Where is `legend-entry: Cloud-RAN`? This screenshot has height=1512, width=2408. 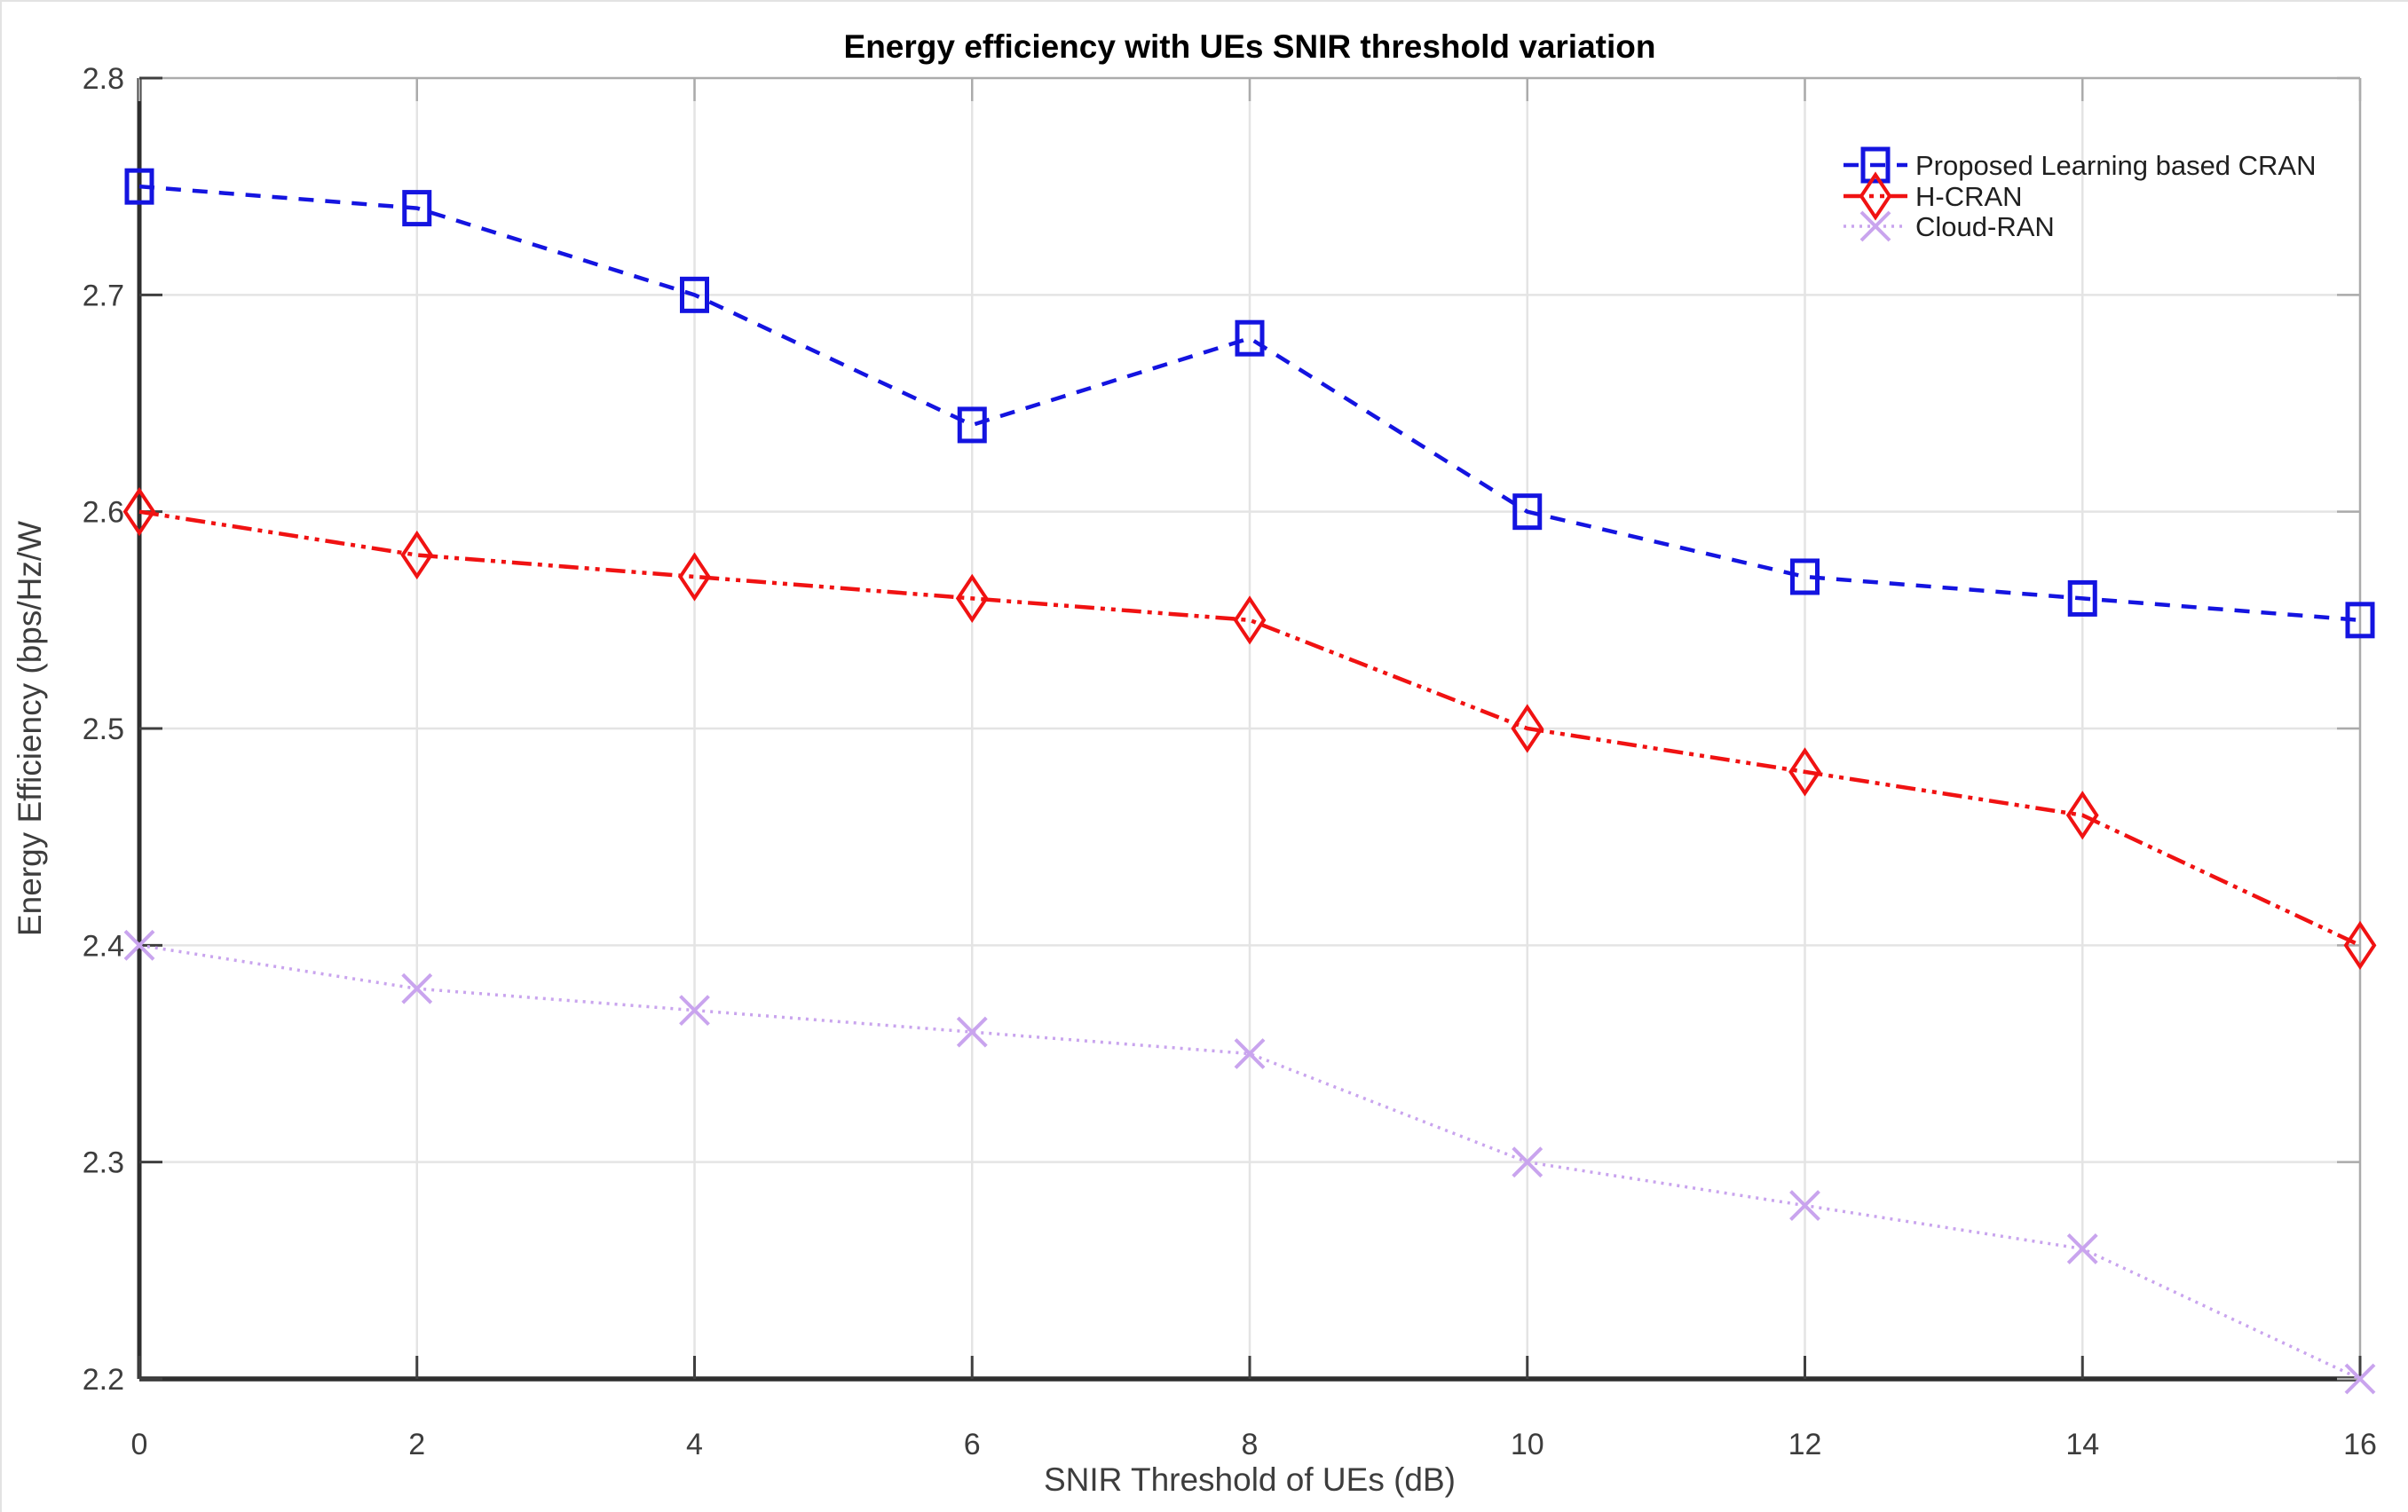
legend-entry: Cloud-RAN is located at coordinates (1950, 226).